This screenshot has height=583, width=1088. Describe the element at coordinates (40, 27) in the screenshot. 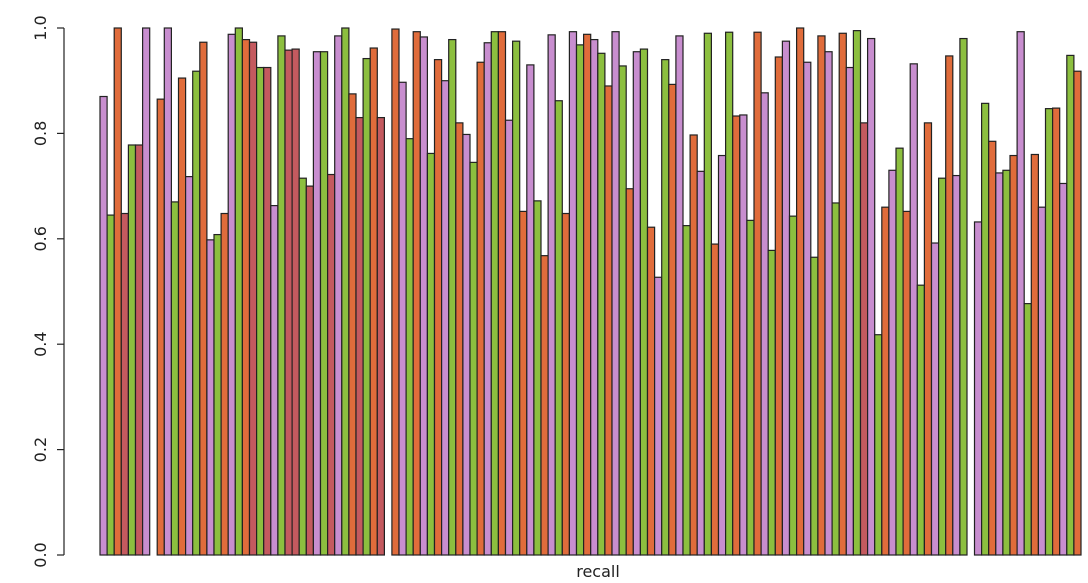

I see `y-tick-label: 1.0` at that location.